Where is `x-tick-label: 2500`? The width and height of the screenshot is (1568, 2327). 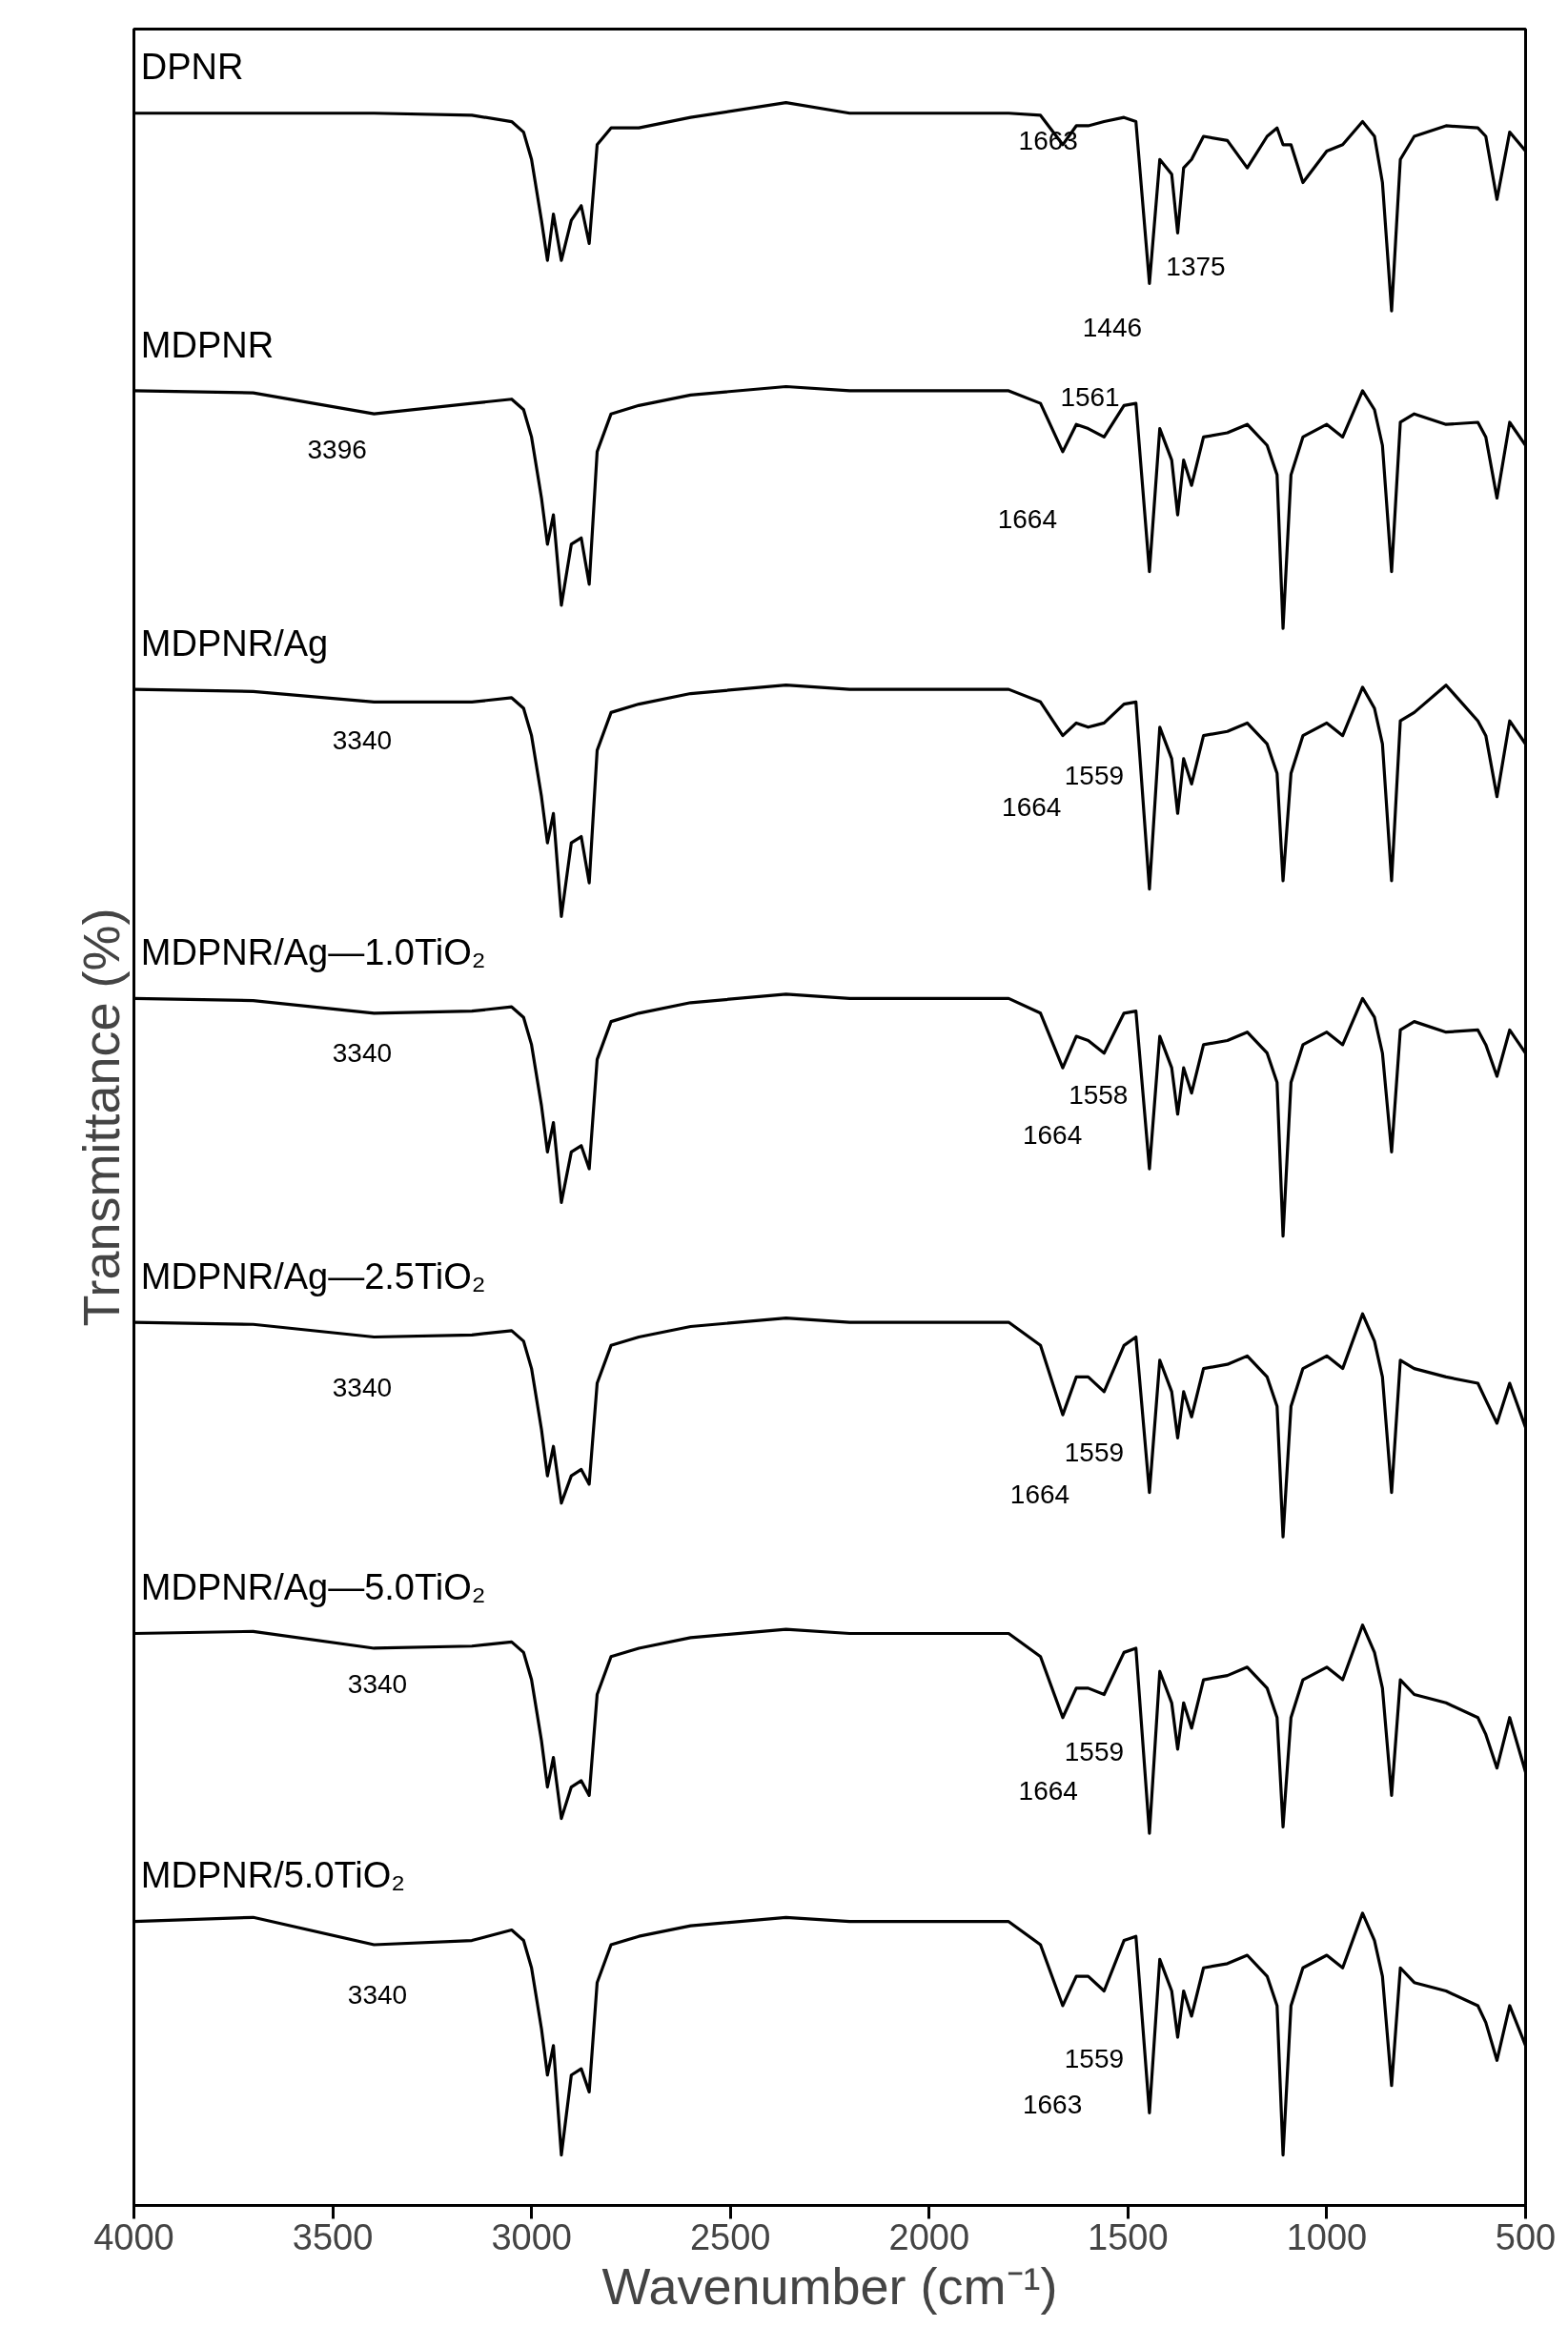 x-tick-label: 2500 is located at coordinates (730, 2236).